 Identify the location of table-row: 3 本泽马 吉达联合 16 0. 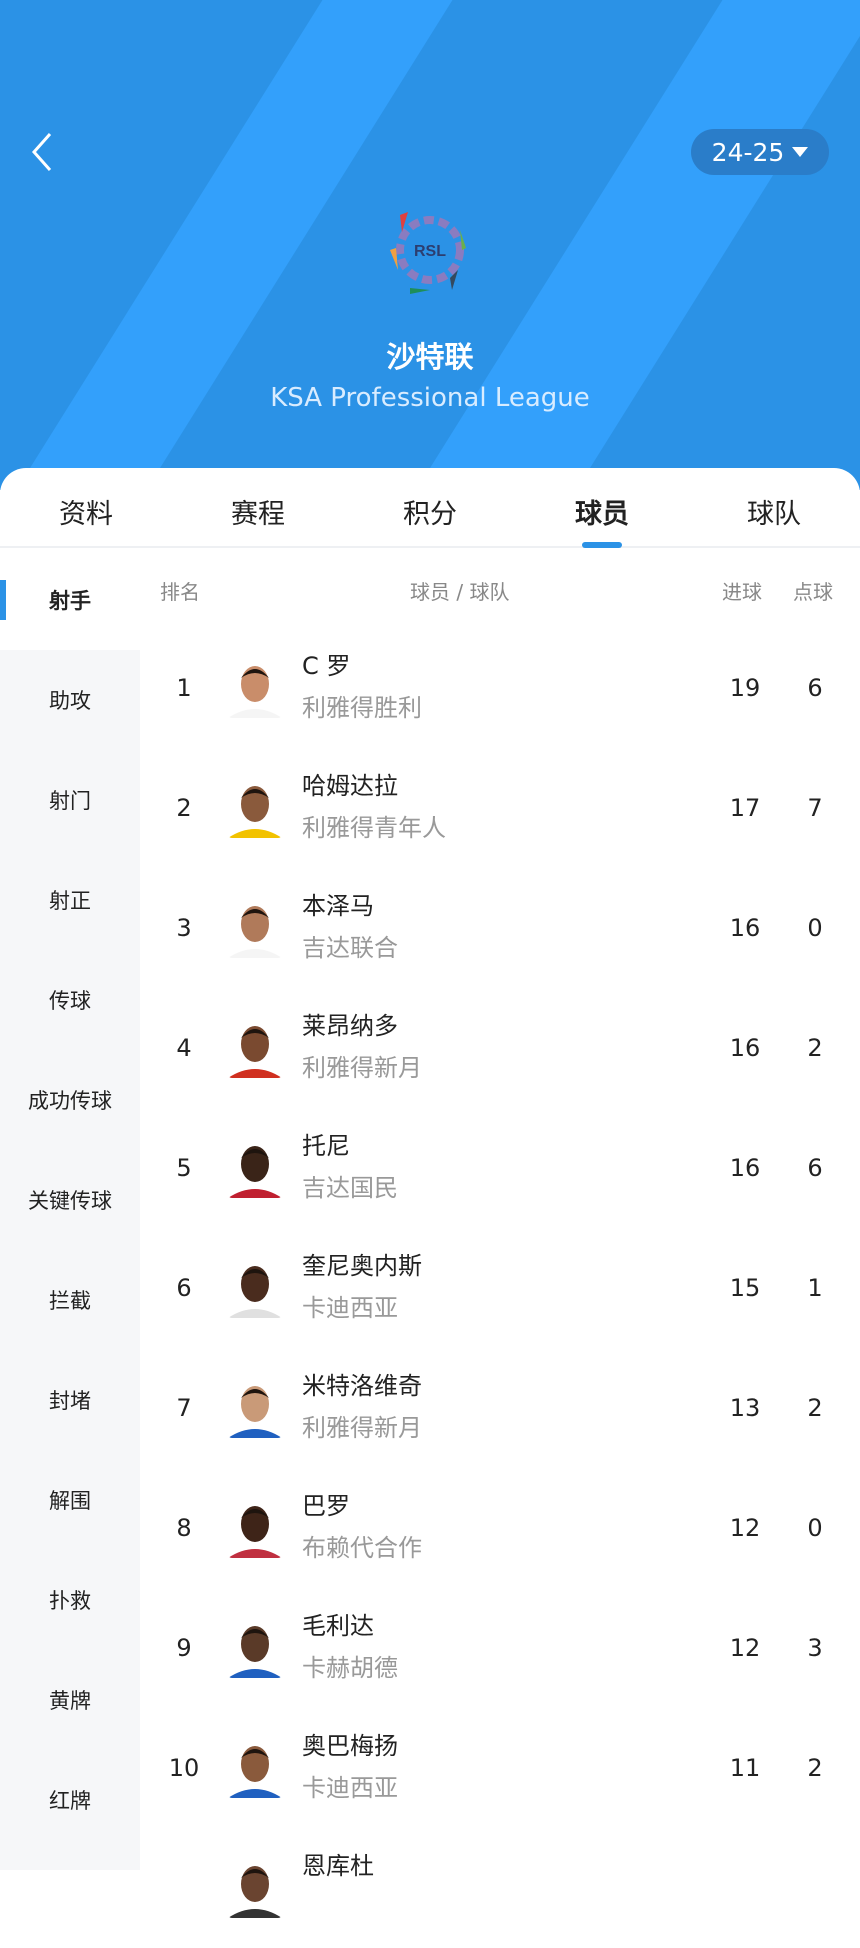
(500, 928).